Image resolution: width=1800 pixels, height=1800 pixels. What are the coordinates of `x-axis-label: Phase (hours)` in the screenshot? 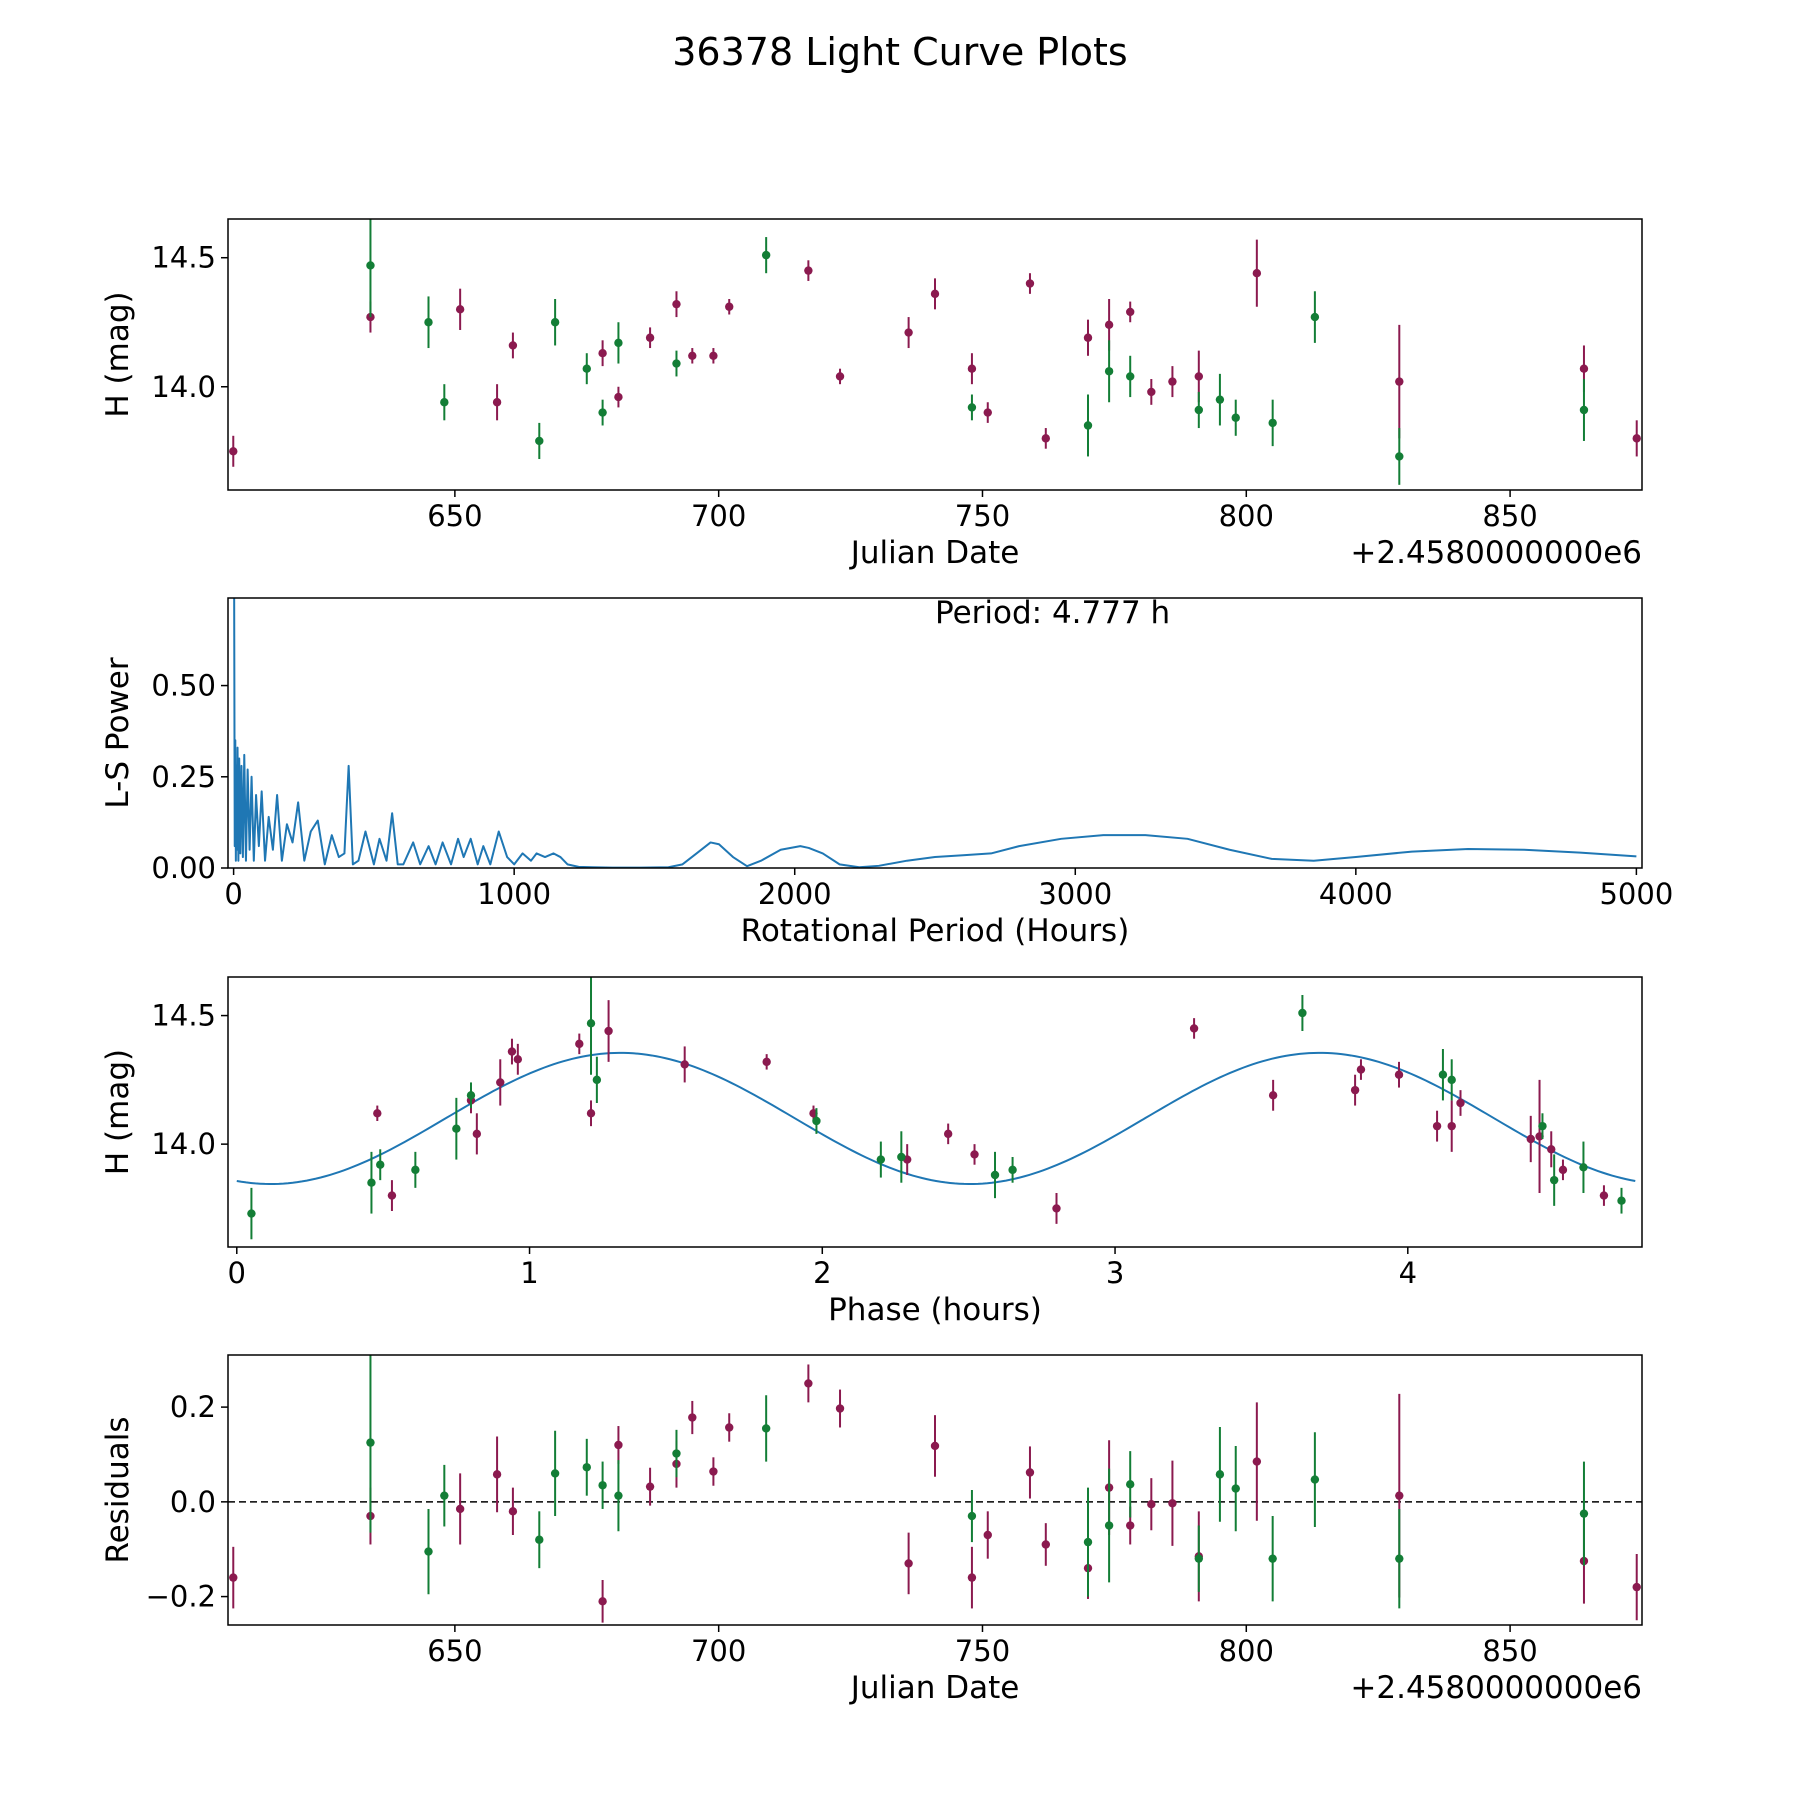 It's located at (935, 1310).